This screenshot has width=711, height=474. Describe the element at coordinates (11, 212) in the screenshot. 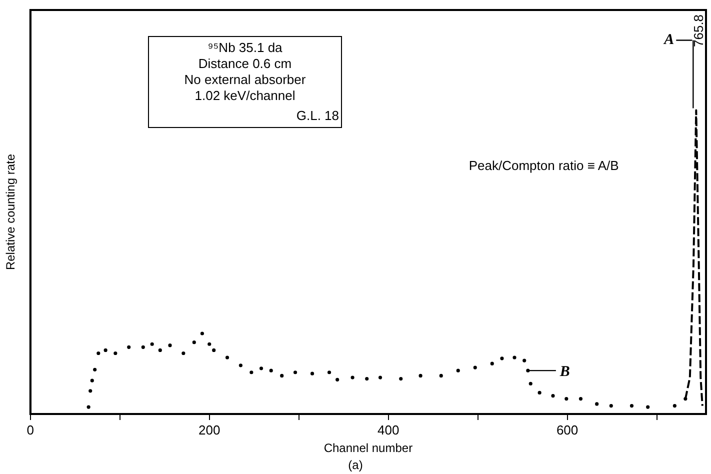

I see `y-axis-title: Relative counting rate` at that location.